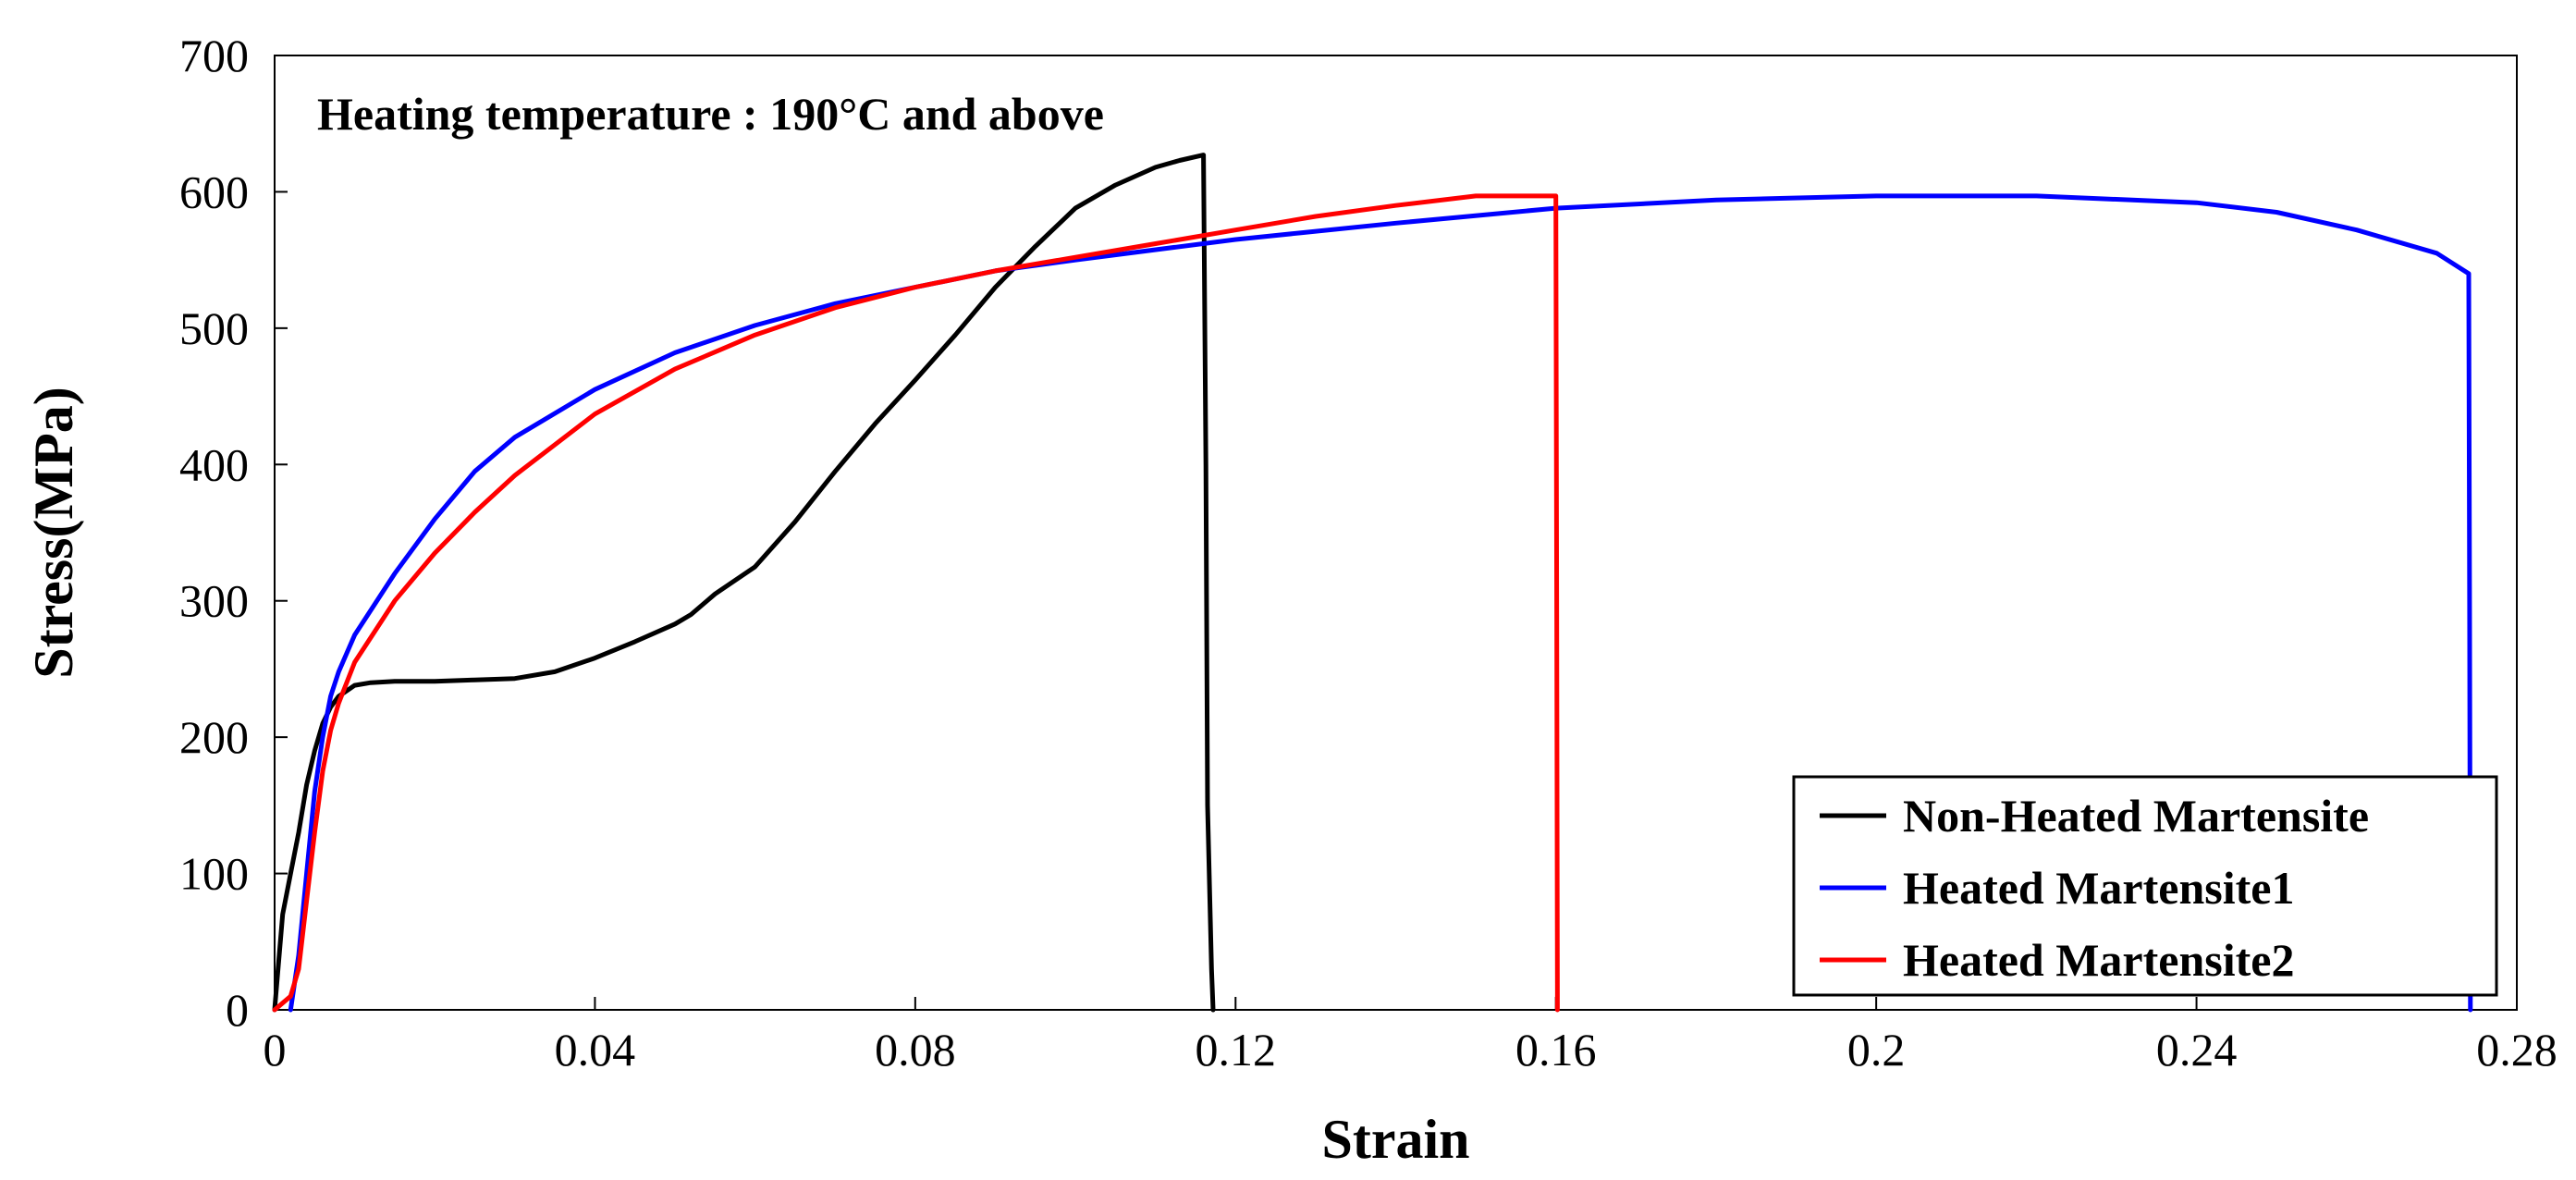  I want to click on x-axis-title: Strain, so click(1395, 1140).